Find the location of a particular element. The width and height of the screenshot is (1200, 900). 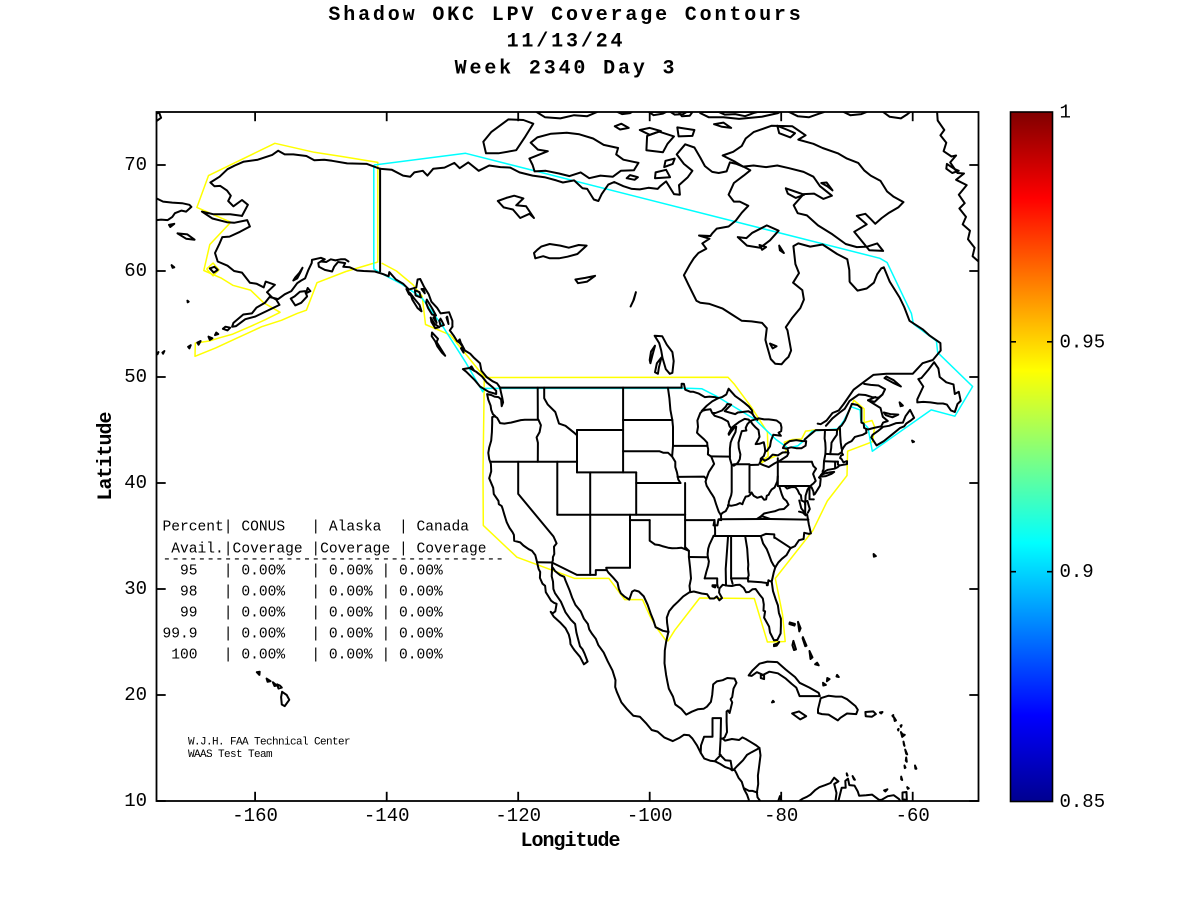

svg-text: 99 | 0.00% | 0.00% | 0.00% is located at coordinates (303, 614).